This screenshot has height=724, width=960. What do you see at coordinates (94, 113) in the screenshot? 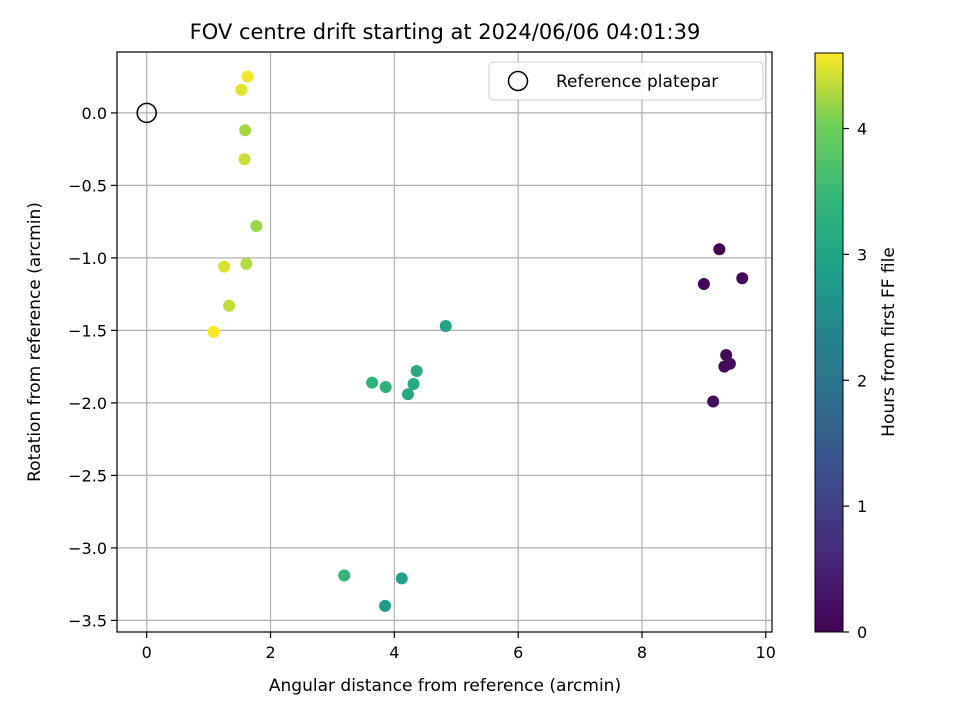
I see `y-tick-label: 0.0` at bounding box center [94, 113].